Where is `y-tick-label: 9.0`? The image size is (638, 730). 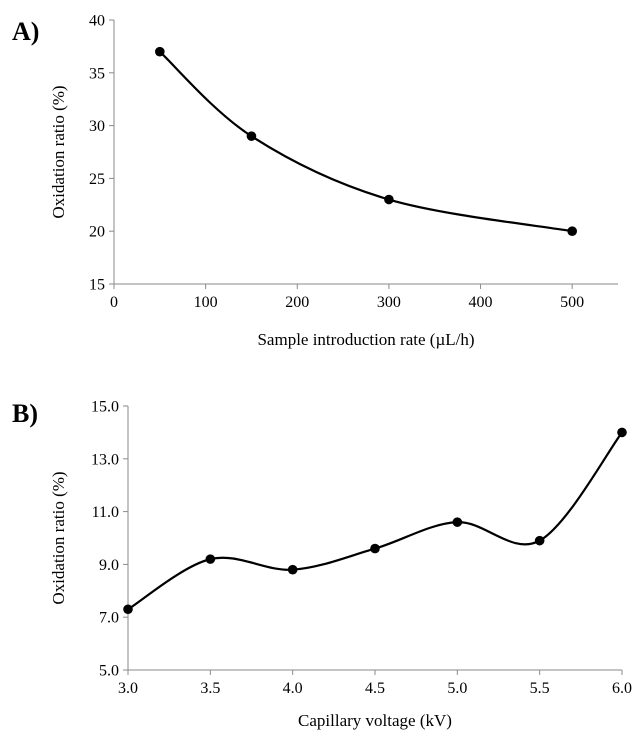 y-tick-label: 9.0 is located at coordinates (109, 565).